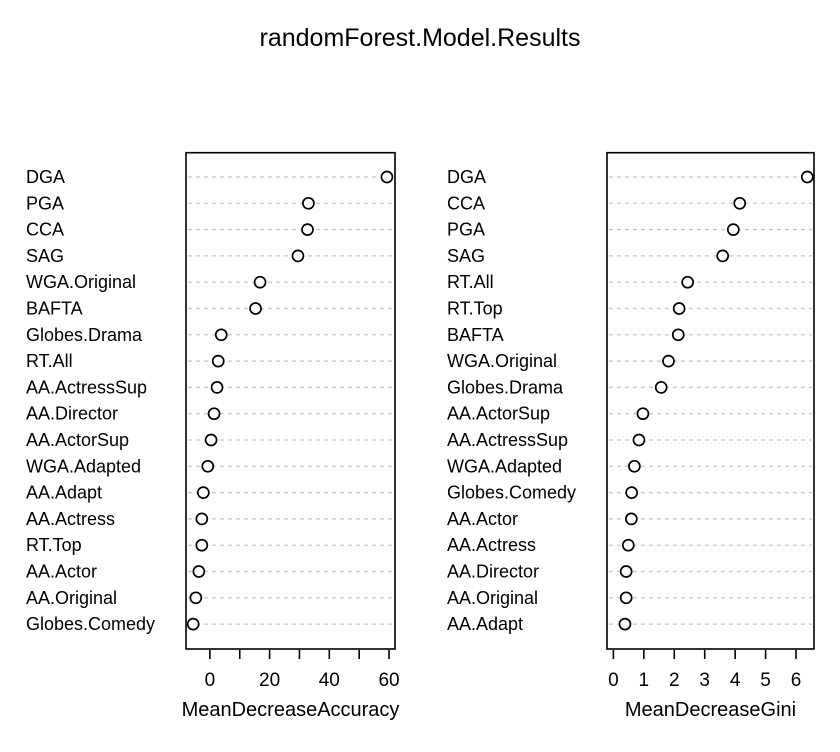 This screenshot has height=752, width=840. I want to click on chart-main-title: randomForest.Model.Results, so click(420, 38).